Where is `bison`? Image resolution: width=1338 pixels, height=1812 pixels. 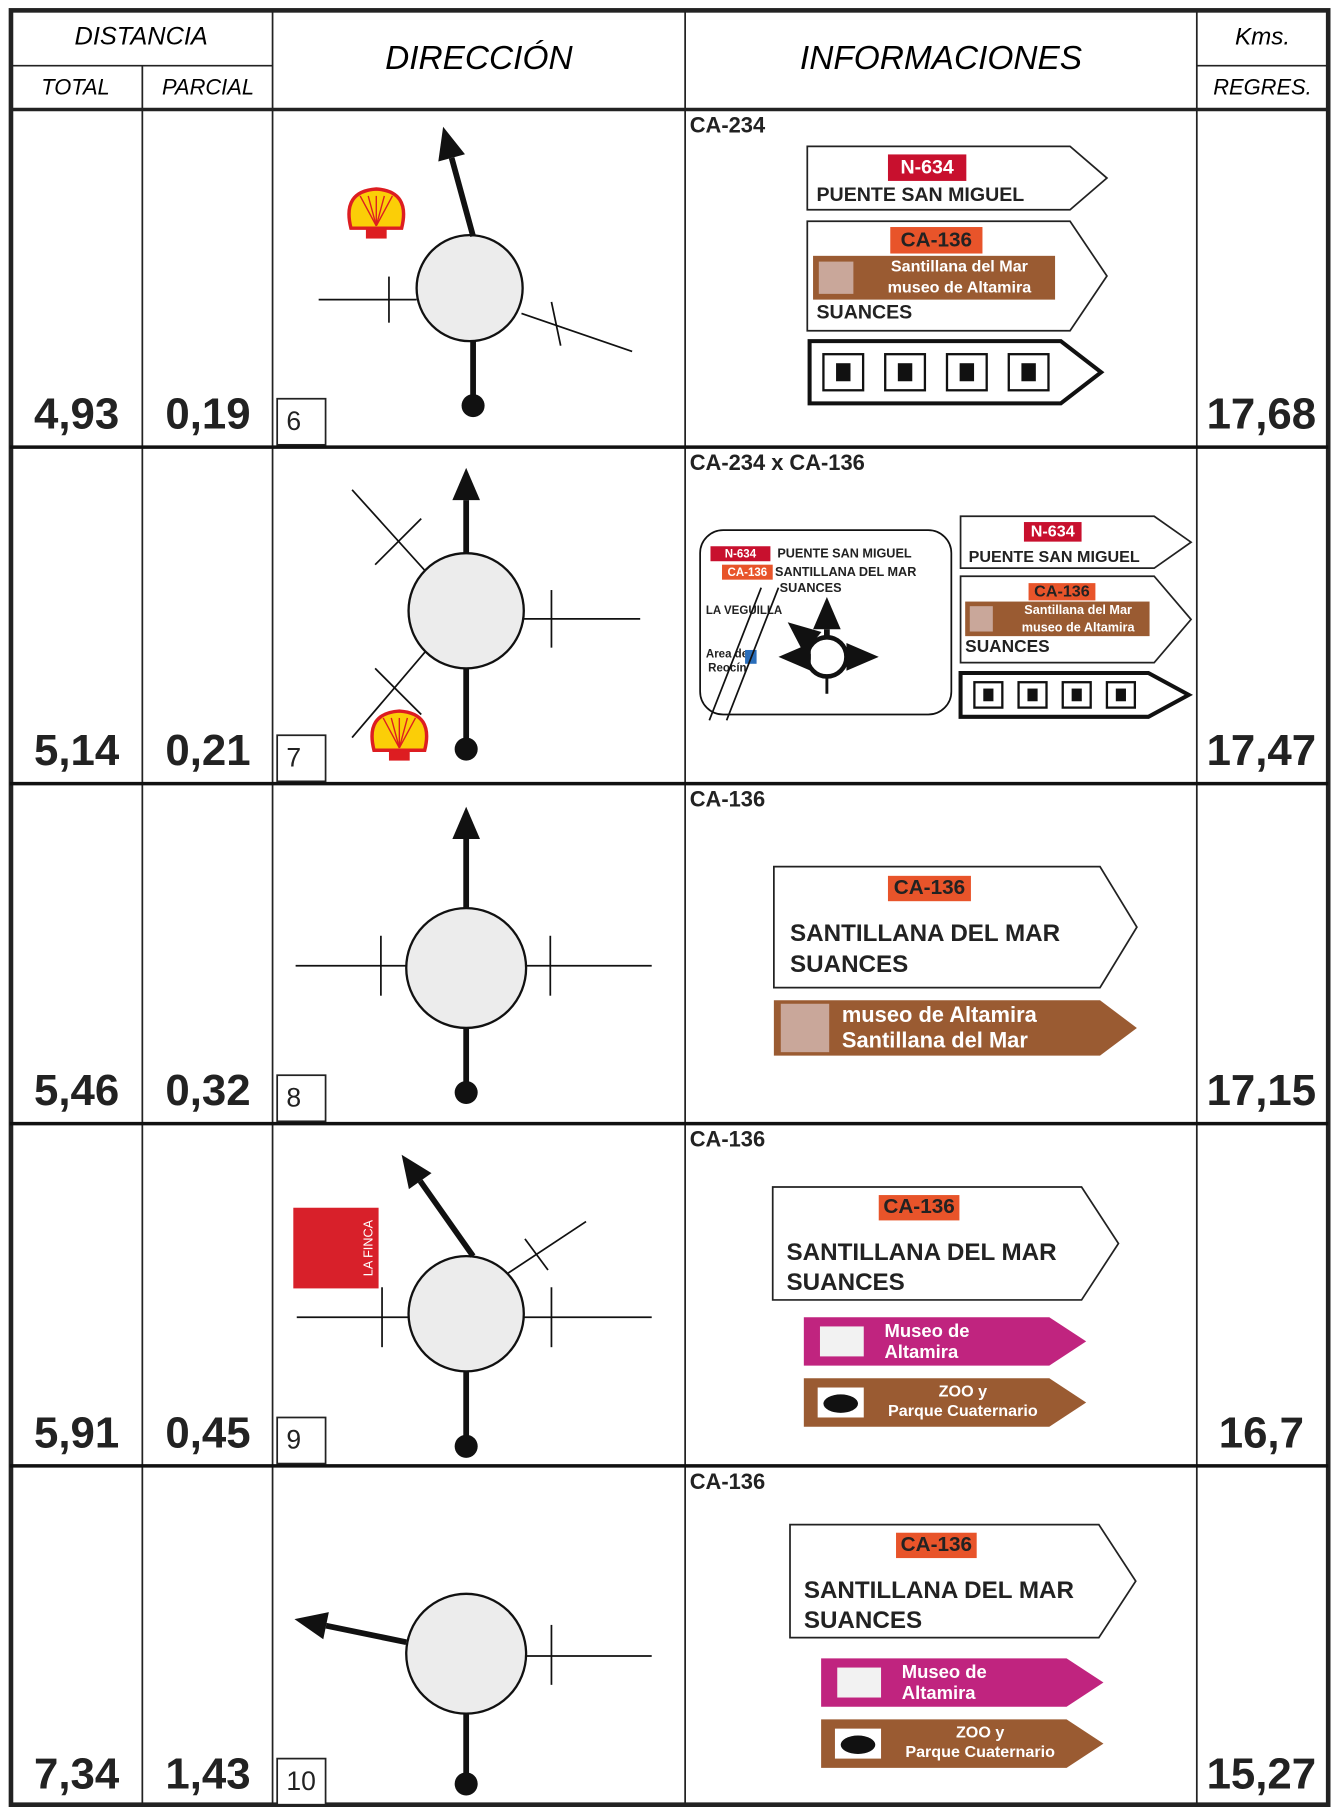 bison is located at coordinates (858, 1745).